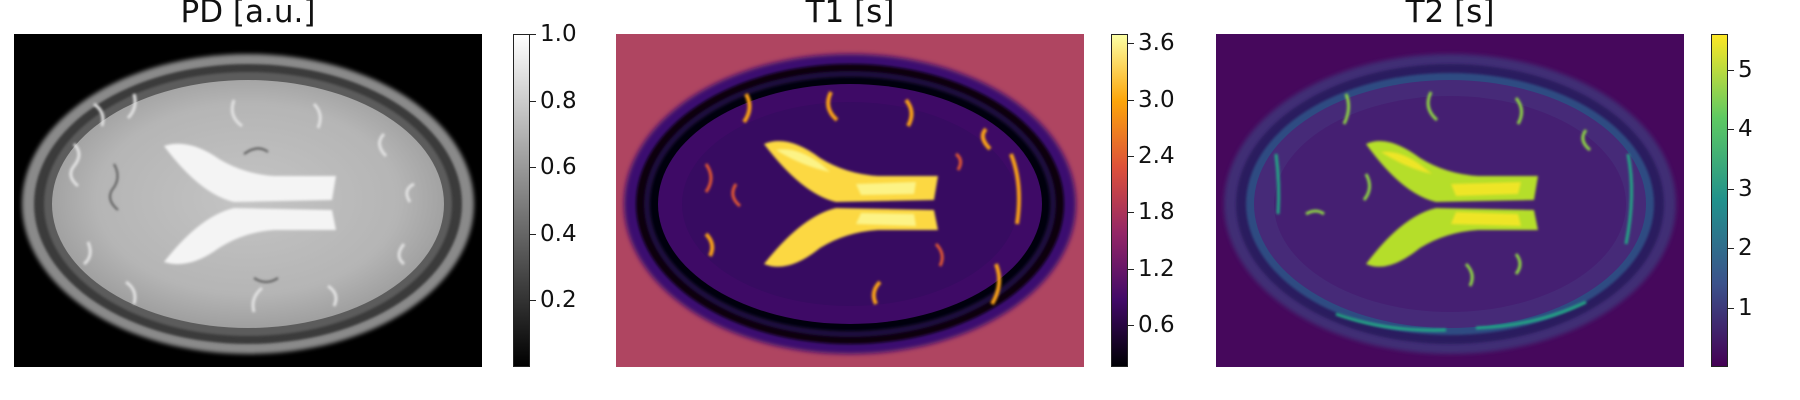 The width and height of the screenshot is (1800, 400). What do you see at coordinates (1156, 43) in the screenshot?
I see `t1-colorbar-tick-label: 3.6` at bounding box center [1156, 43].